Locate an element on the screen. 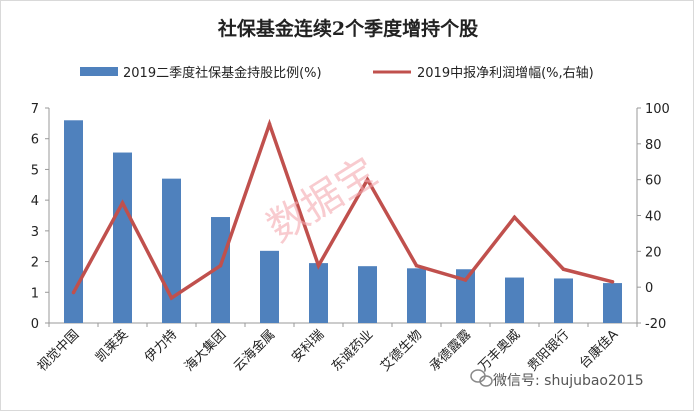  category-label: 海大集团 is located at coordinates (205, 351).